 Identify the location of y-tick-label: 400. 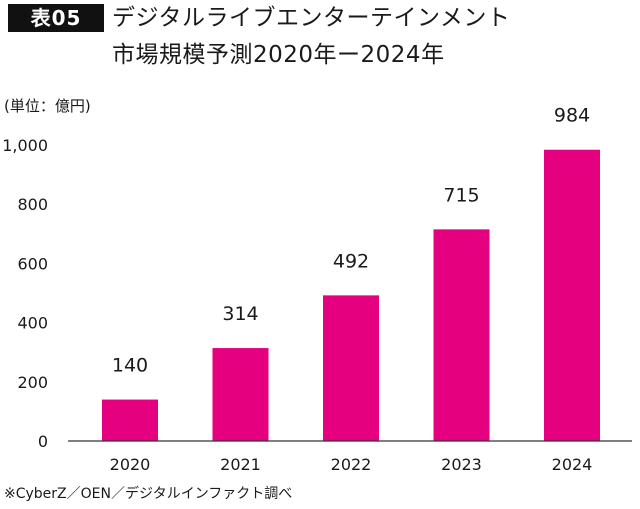
(32, 323).